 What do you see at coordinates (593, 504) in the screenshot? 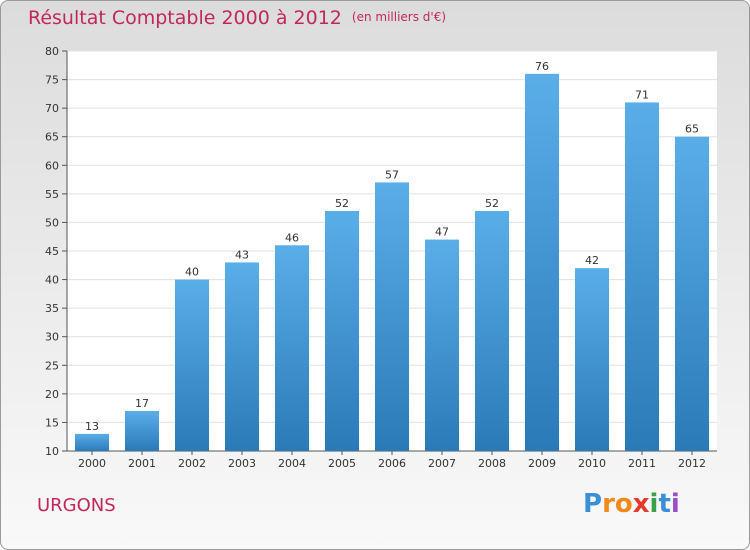
I see `brand-letter: P` at bounding box center [593, 504].